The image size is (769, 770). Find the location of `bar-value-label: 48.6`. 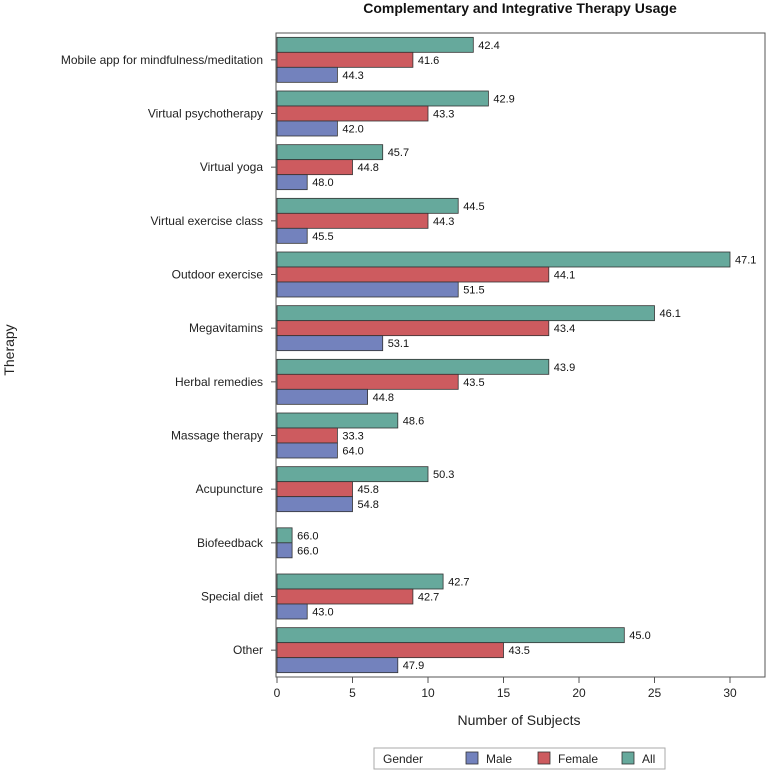

bar-value-label: 48.6 is located at coordinates (413, 422).